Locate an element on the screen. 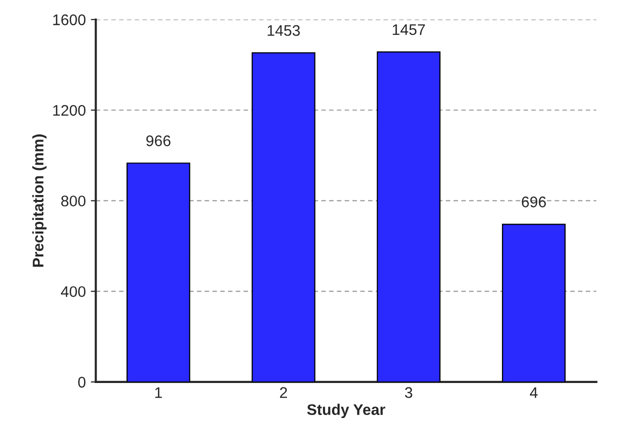  data-label: 966 is located at coordinates (158, 140).